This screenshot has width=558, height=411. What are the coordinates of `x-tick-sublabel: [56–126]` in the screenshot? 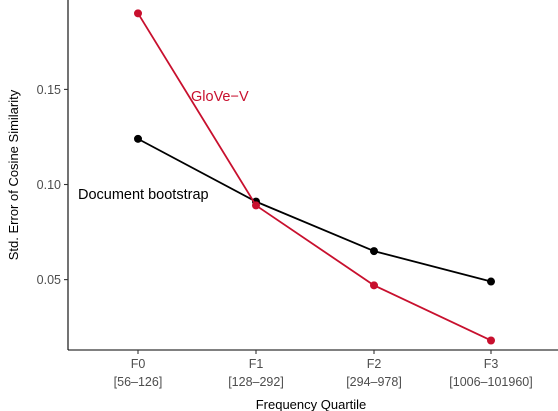 It's located at (138, 382).